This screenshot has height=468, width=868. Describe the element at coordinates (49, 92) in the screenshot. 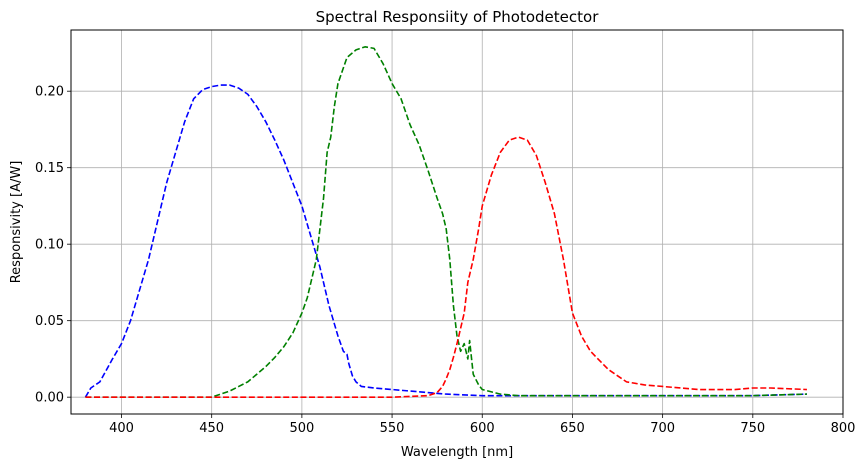

I see `y-tick-label: 0.20` at that location.